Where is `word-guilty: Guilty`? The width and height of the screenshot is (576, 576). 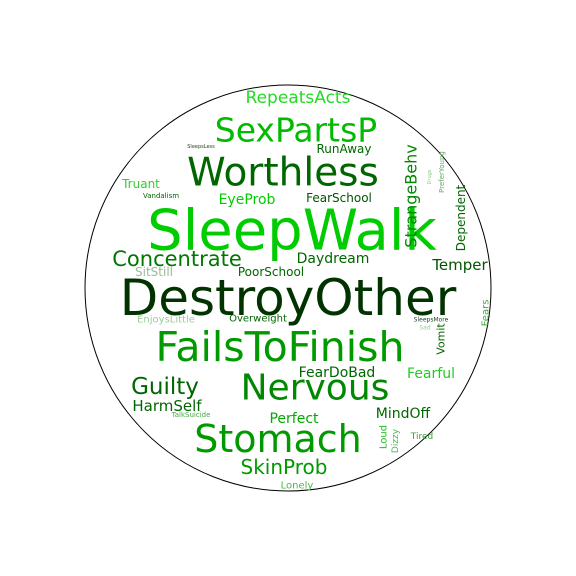 word-guilty: Guilty is located at coordinates (165, 387).